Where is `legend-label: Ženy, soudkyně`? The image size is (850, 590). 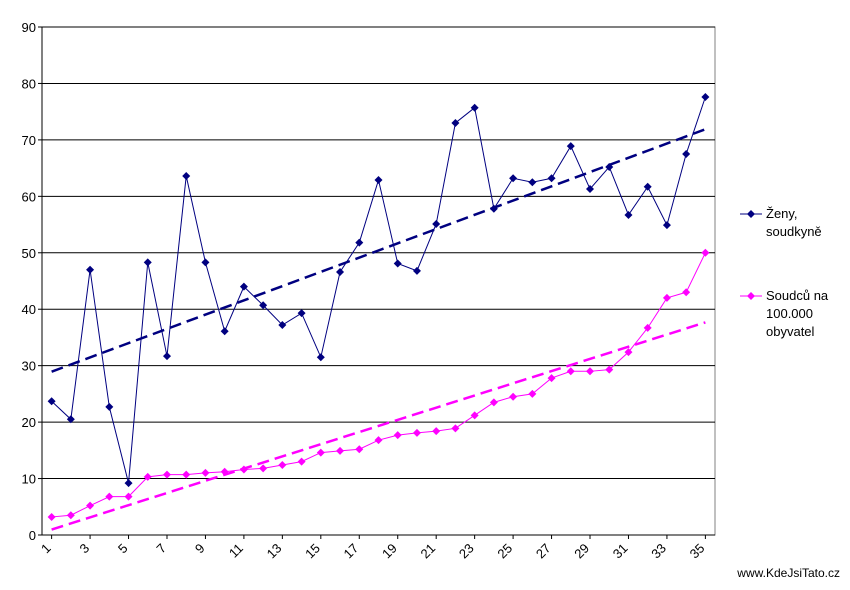
legend-label: Ženy, soudkyně is located at coordinates (794, 222).